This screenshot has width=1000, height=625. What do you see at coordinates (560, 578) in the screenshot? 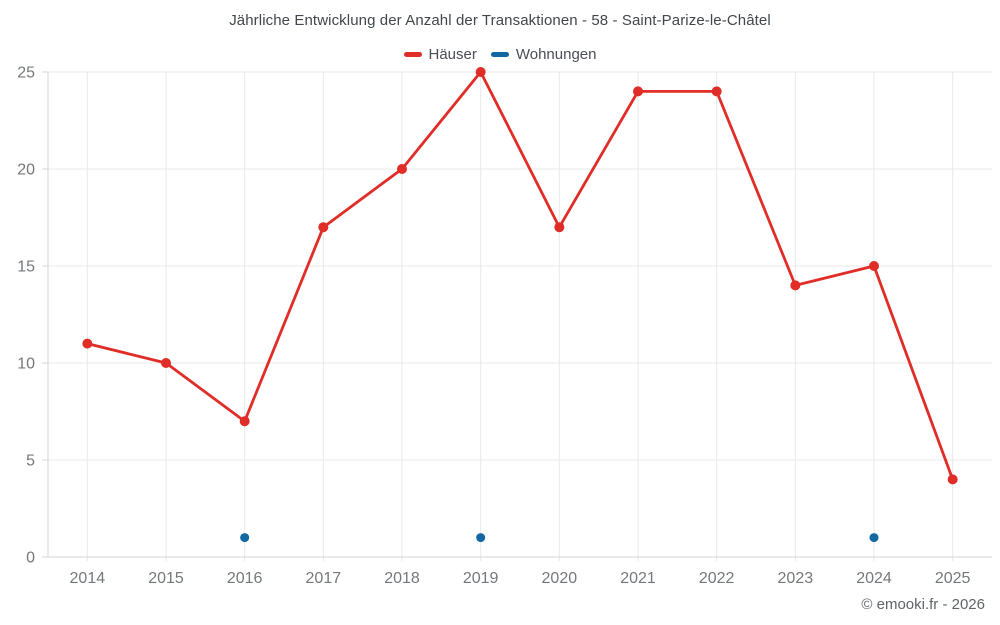
I see `x-axis-label: 2020` at bounding box center [560, 578].